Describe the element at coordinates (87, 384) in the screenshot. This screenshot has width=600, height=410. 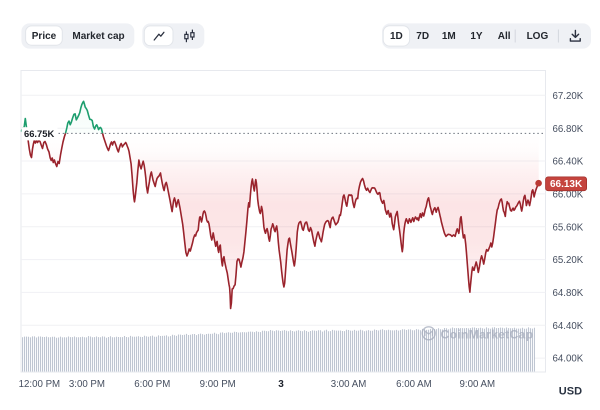
I see `svg-text: 3:00 PM` at that location.